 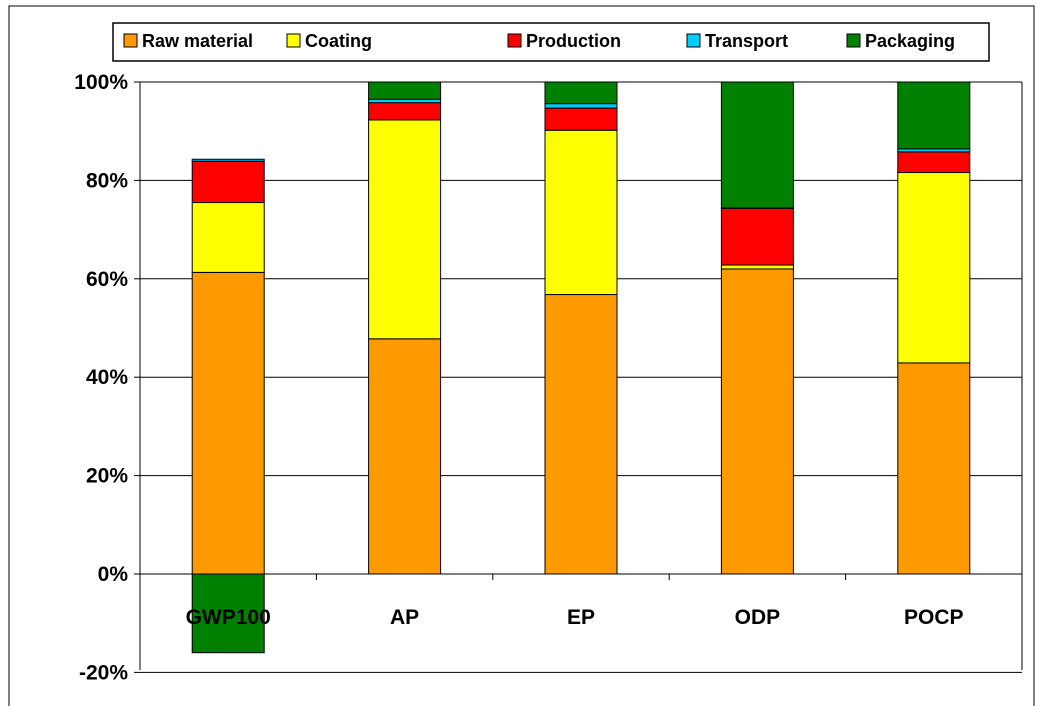 What do you see at coordinates (934, 115) in the screenshot?
I see `bar-segment-packaging-pocp` at bounding box center [934, 115].